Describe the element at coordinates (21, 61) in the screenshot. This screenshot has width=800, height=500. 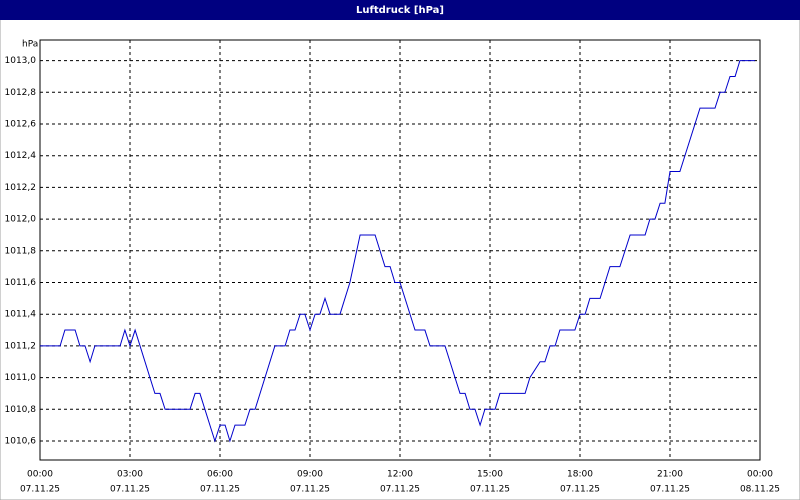
I see `y-tick-label: 1013,0` at that location.